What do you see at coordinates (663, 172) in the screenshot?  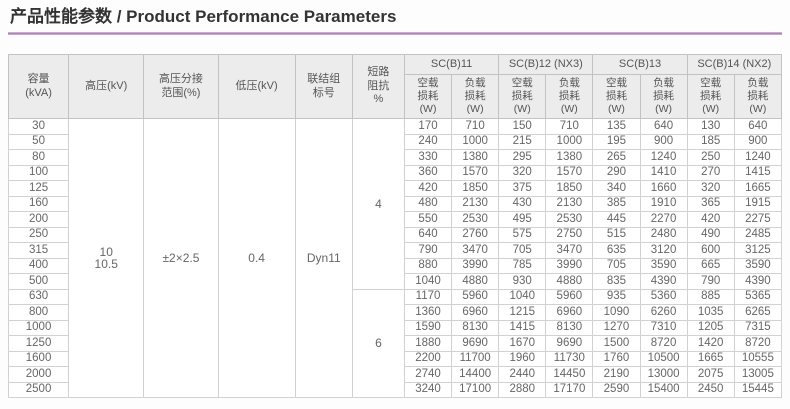 I see `loss-value-cell: 1410` at bounding box center [663, 172].